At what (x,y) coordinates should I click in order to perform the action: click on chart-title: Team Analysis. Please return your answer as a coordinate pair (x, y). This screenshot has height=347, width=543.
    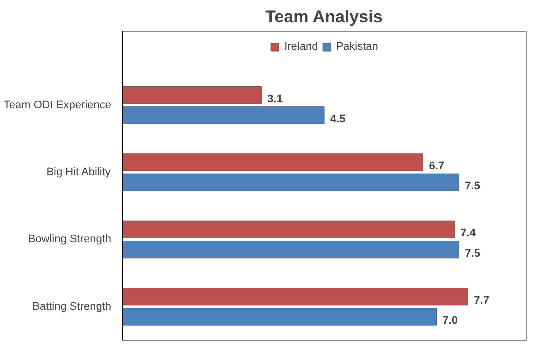
    Looking at the image, I should click on (324, 17).